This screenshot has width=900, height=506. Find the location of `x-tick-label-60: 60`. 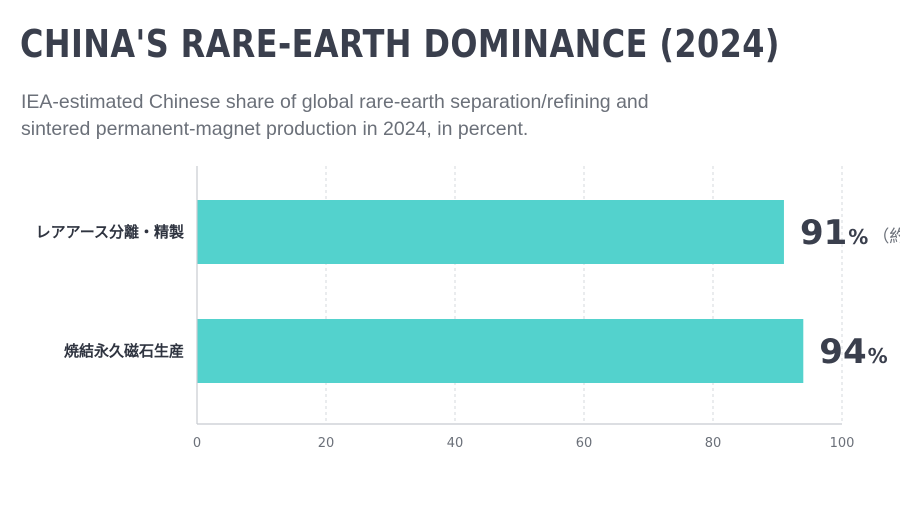

x-tick-label-60: 60 is located at coordinates (584, 443).